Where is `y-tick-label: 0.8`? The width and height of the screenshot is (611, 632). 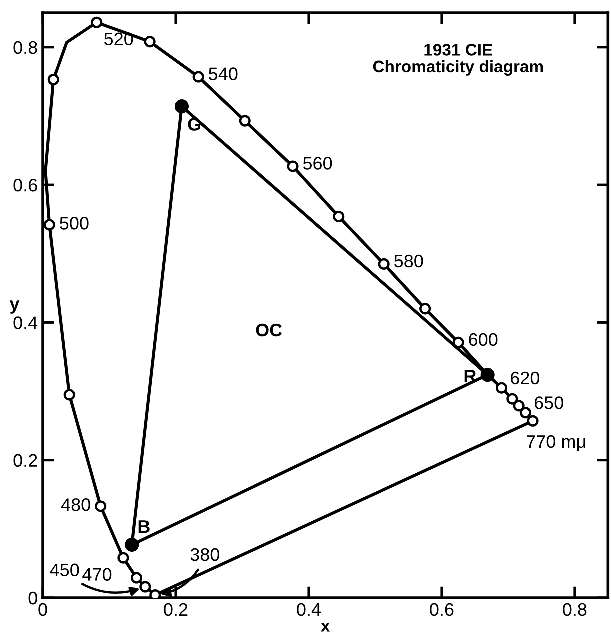 y-tick-label: 0.8 is located at coordinates (26, 47).